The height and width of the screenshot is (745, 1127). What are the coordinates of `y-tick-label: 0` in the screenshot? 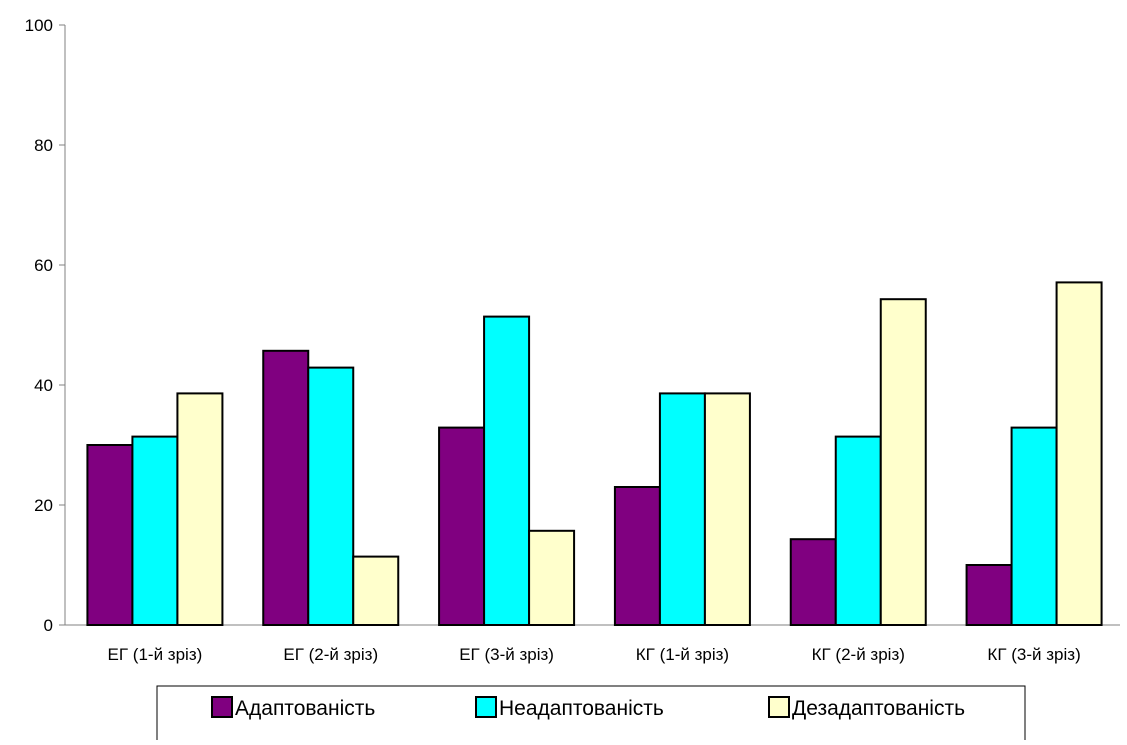 It's located at (48, 625).